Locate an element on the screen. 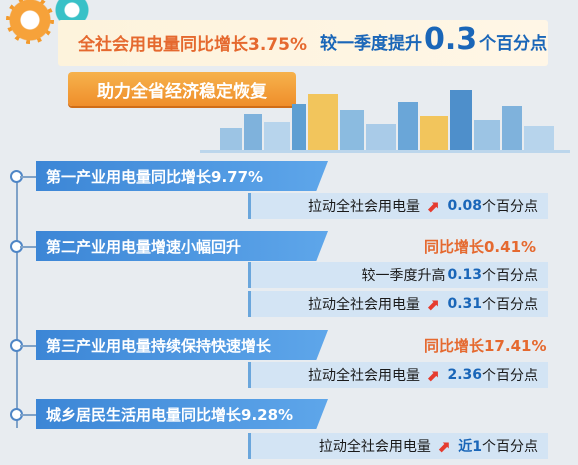  skyline-base is located at coordinates (385, 151).